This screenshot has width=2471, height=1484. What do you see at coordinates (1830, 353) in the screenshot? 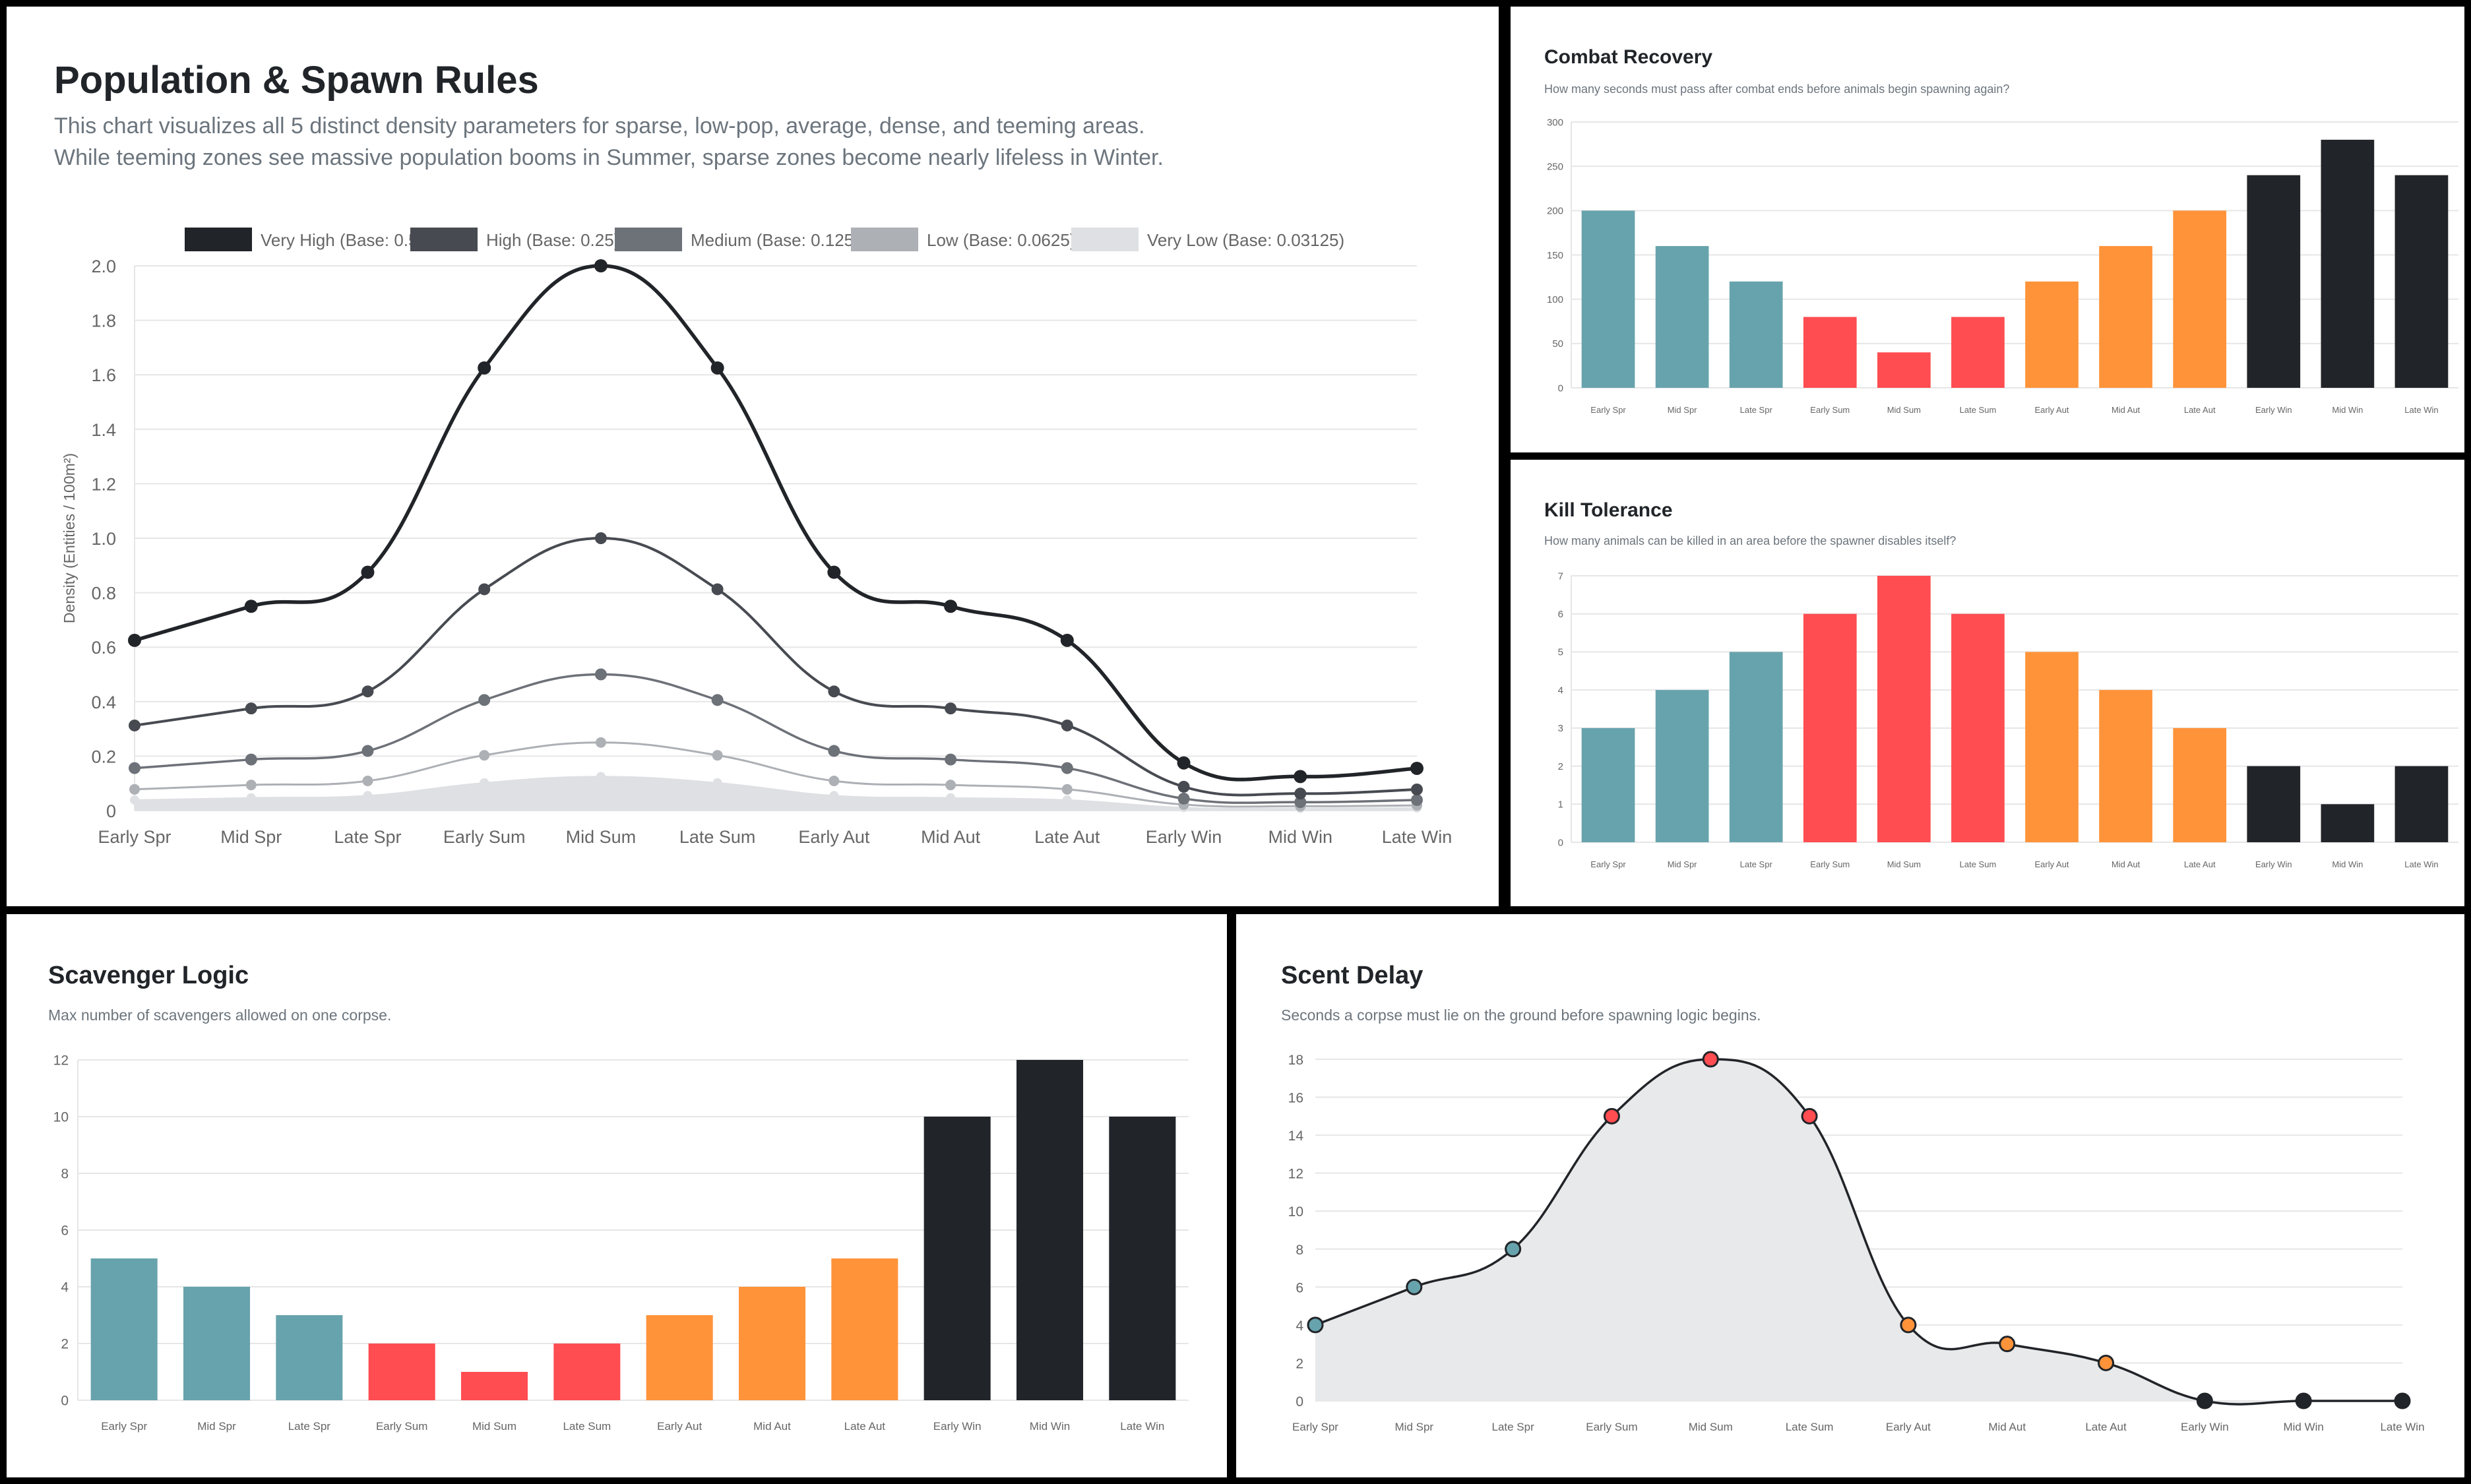
I see `bar-early-sum` at bounding box center [1830, 353].